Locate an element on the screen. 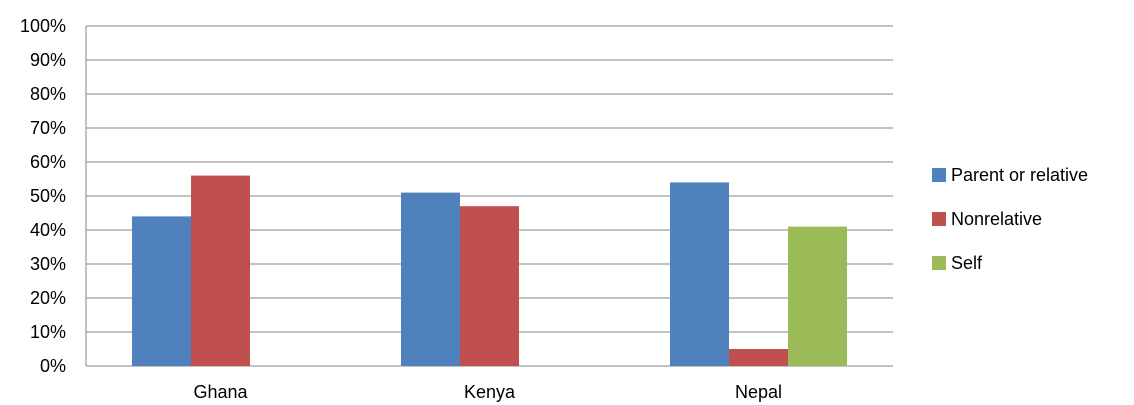 The height and width of the screenshot is (405, 1134). legend-label-parent-or-relative: Parent or relative is located at coordinates (1020, 174).